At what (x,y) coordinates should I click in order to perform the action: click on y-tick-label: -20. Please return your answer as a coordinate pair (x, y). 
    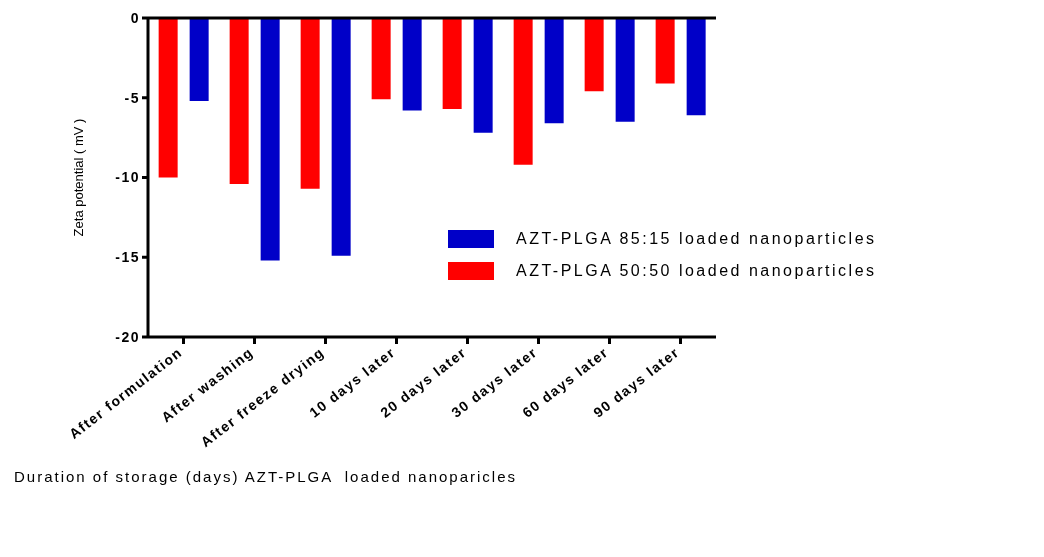
    Looking at the image, I should click on (127, 336).